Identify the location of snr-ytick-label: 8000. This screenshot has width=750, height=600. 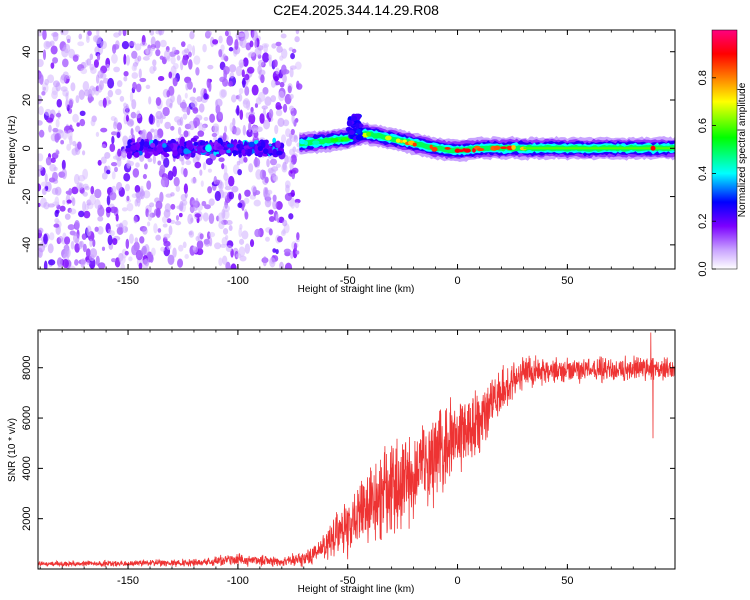
(27, 367).